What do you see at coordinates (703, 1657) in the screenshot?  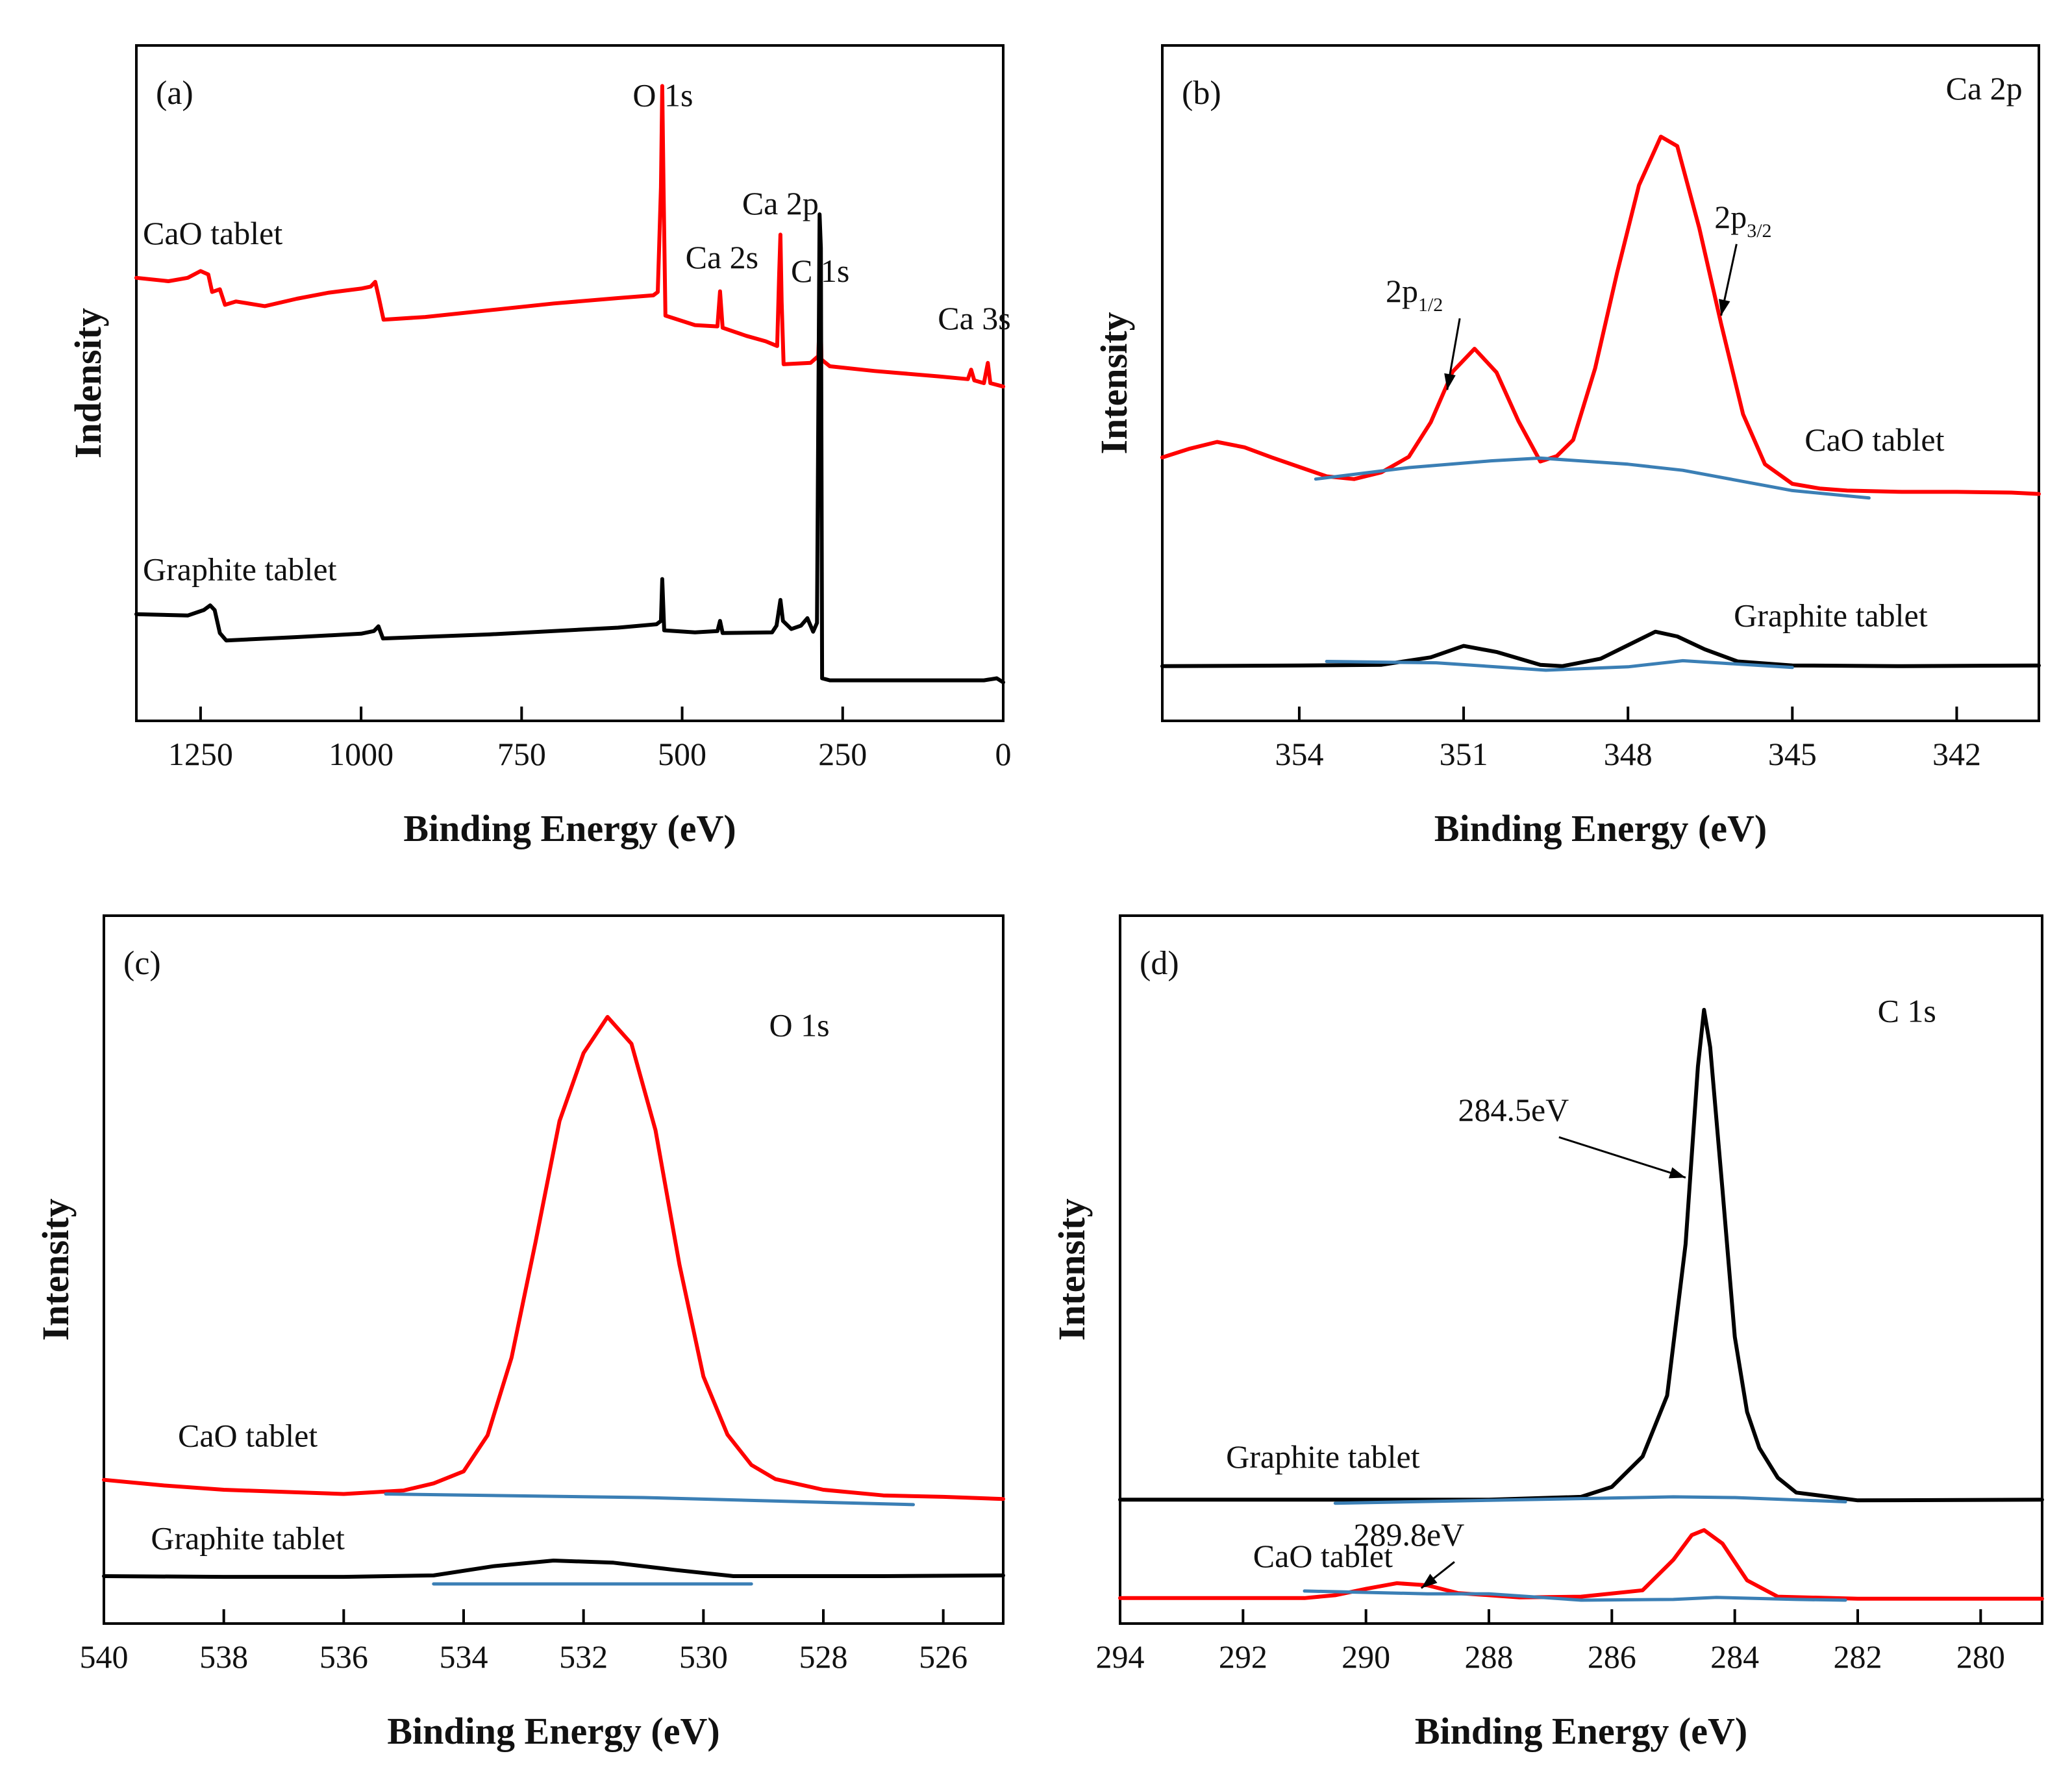 I see `x-tick-label: 530` at bounding box center [703, 1657].